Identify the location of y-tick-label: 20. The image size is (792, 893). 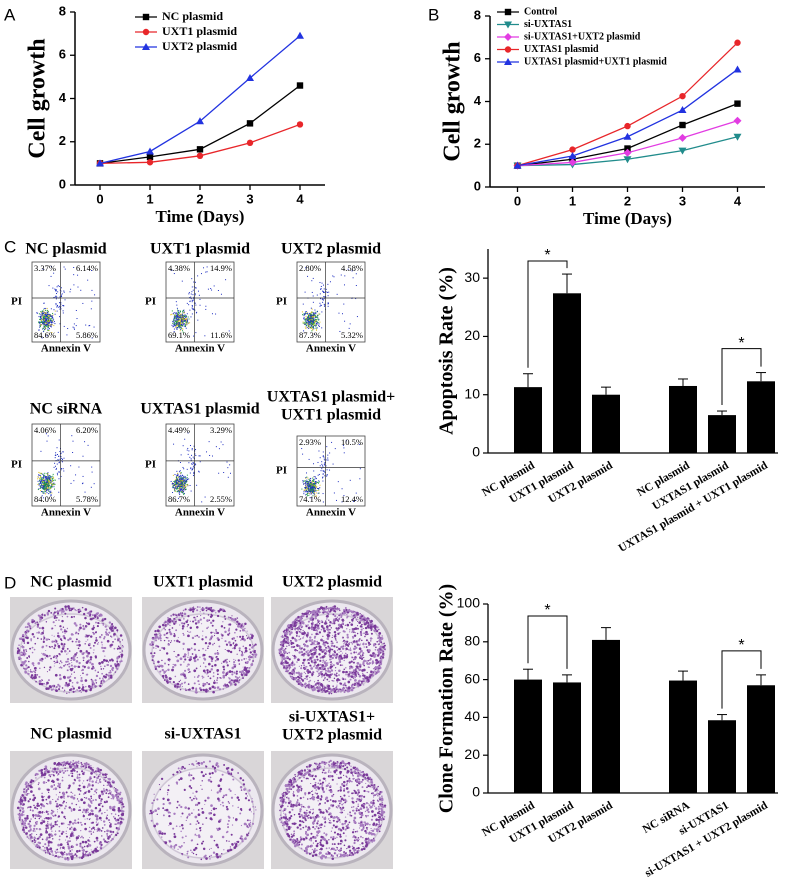
(472, 335).